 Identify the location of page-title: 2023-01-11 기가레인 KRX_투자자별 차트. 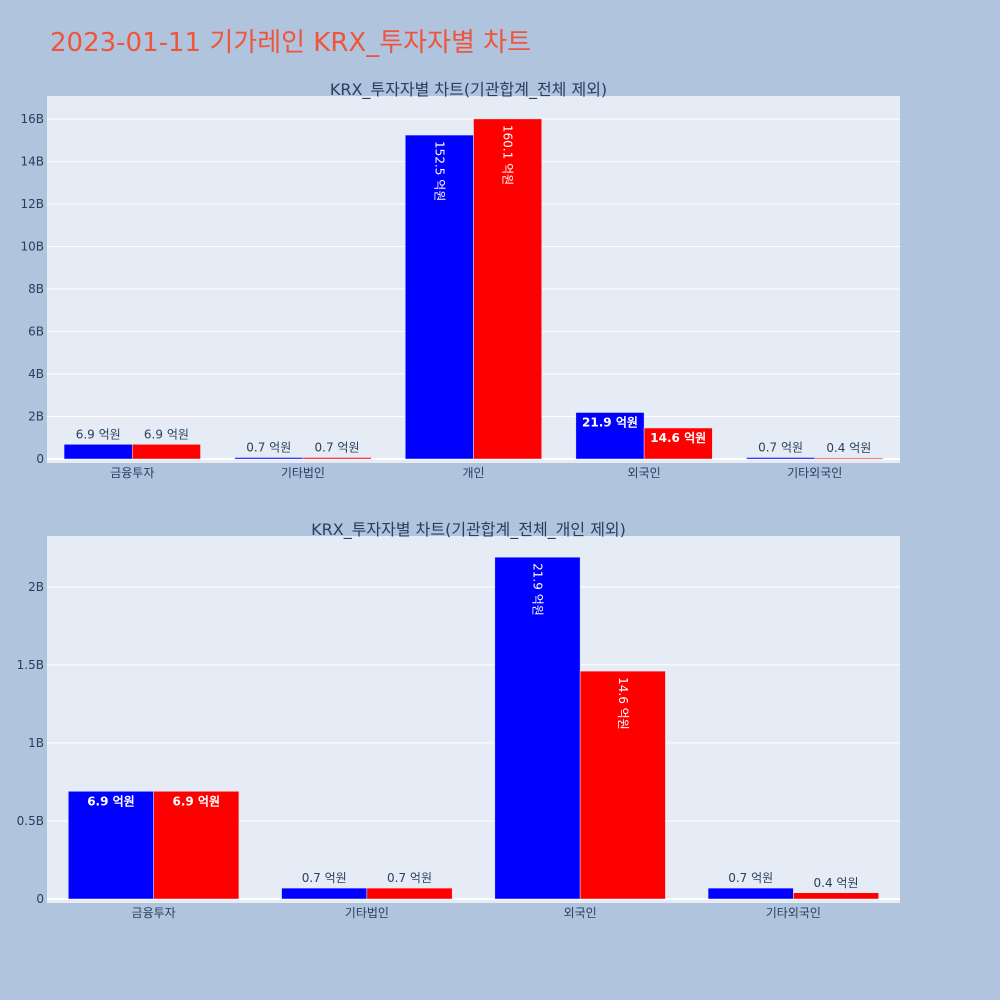
(291, 43).